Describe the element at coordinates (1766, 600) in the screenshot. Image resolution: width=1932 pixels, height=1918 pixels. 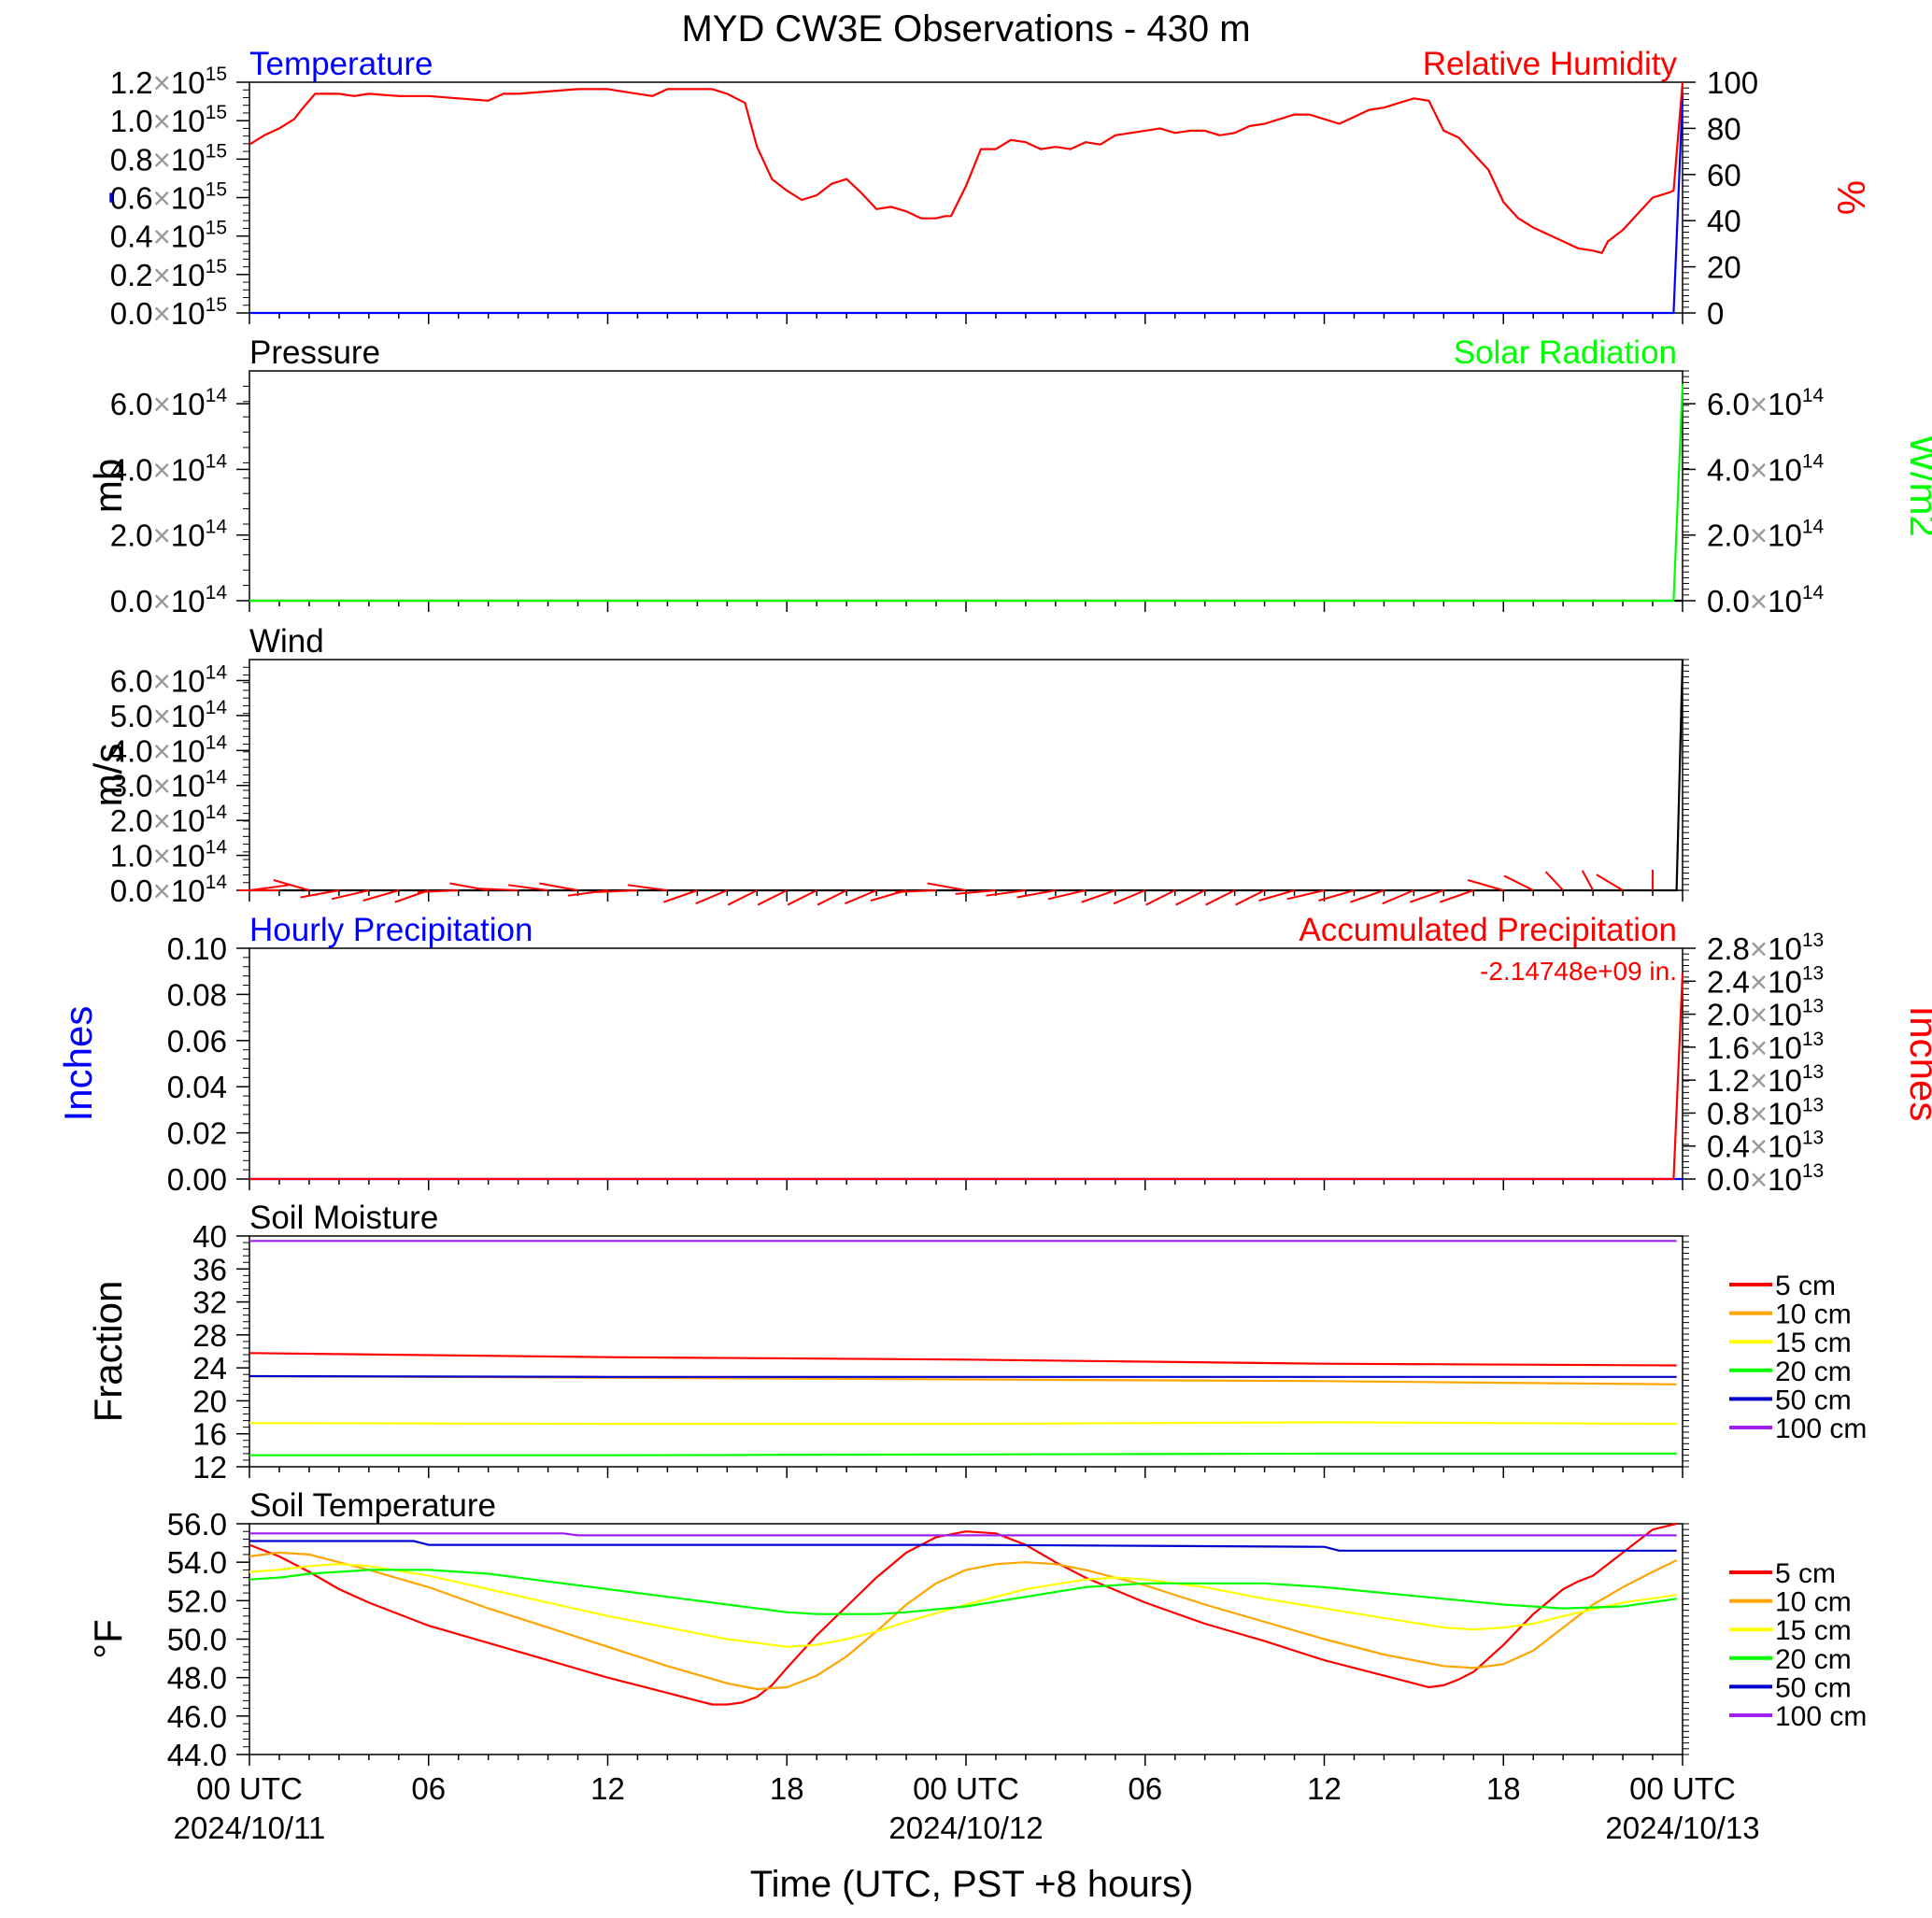
I see `y-right-tick-label: 0.0×10¹⁴` at that location.